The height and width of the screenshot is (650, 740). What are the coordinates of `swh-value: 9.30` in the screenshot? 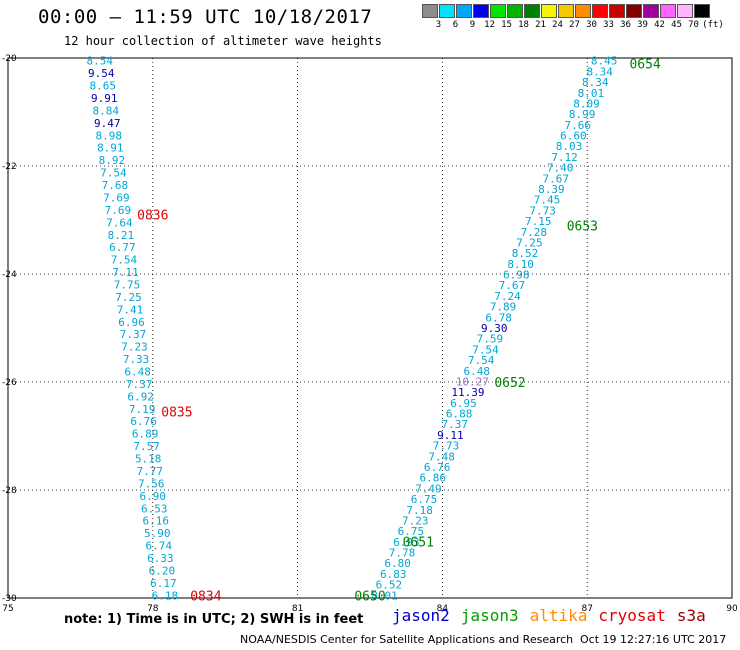 It's located at (494, 328).